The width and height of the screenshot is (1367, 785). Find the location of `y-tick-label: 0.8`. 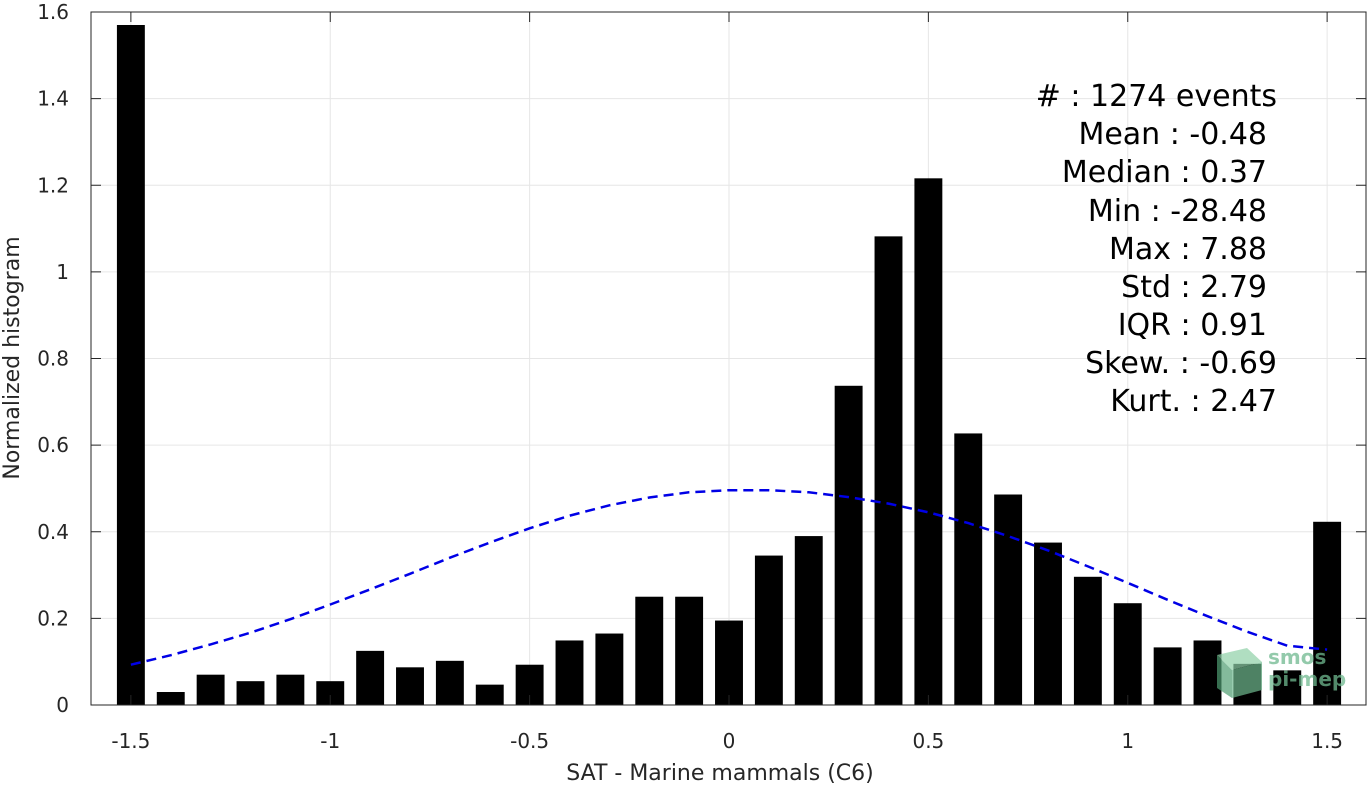

y-tick-label: 0.8 is located at coordinates (53, 359).